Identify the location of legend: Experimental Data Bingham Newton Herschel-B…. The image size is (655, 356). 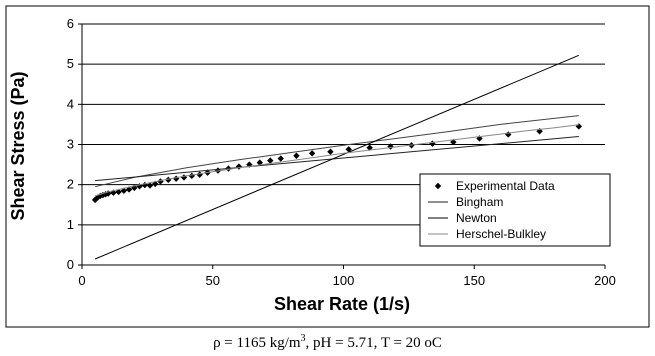
(515, 210).